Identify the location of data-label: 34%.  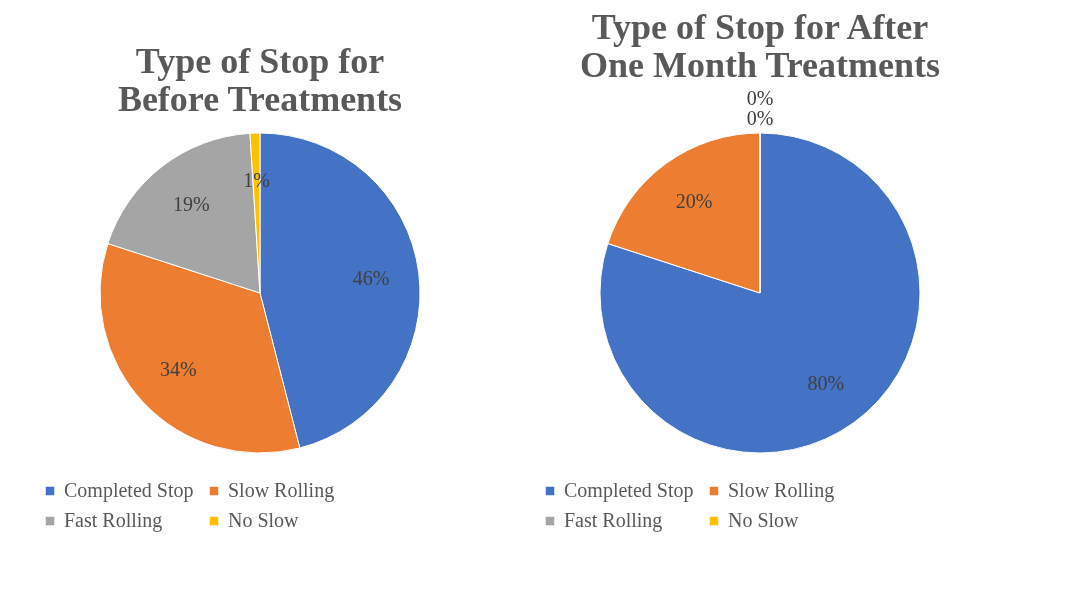
(178, 368).